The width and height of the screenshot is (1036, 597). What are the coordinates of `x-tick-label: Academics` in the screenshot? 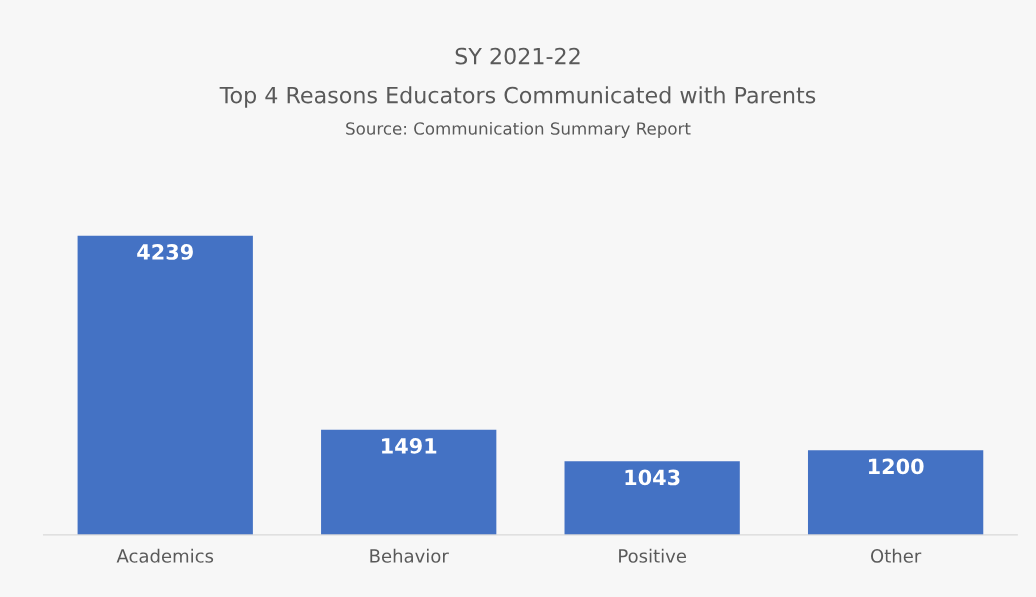 It's located at (165, 555).